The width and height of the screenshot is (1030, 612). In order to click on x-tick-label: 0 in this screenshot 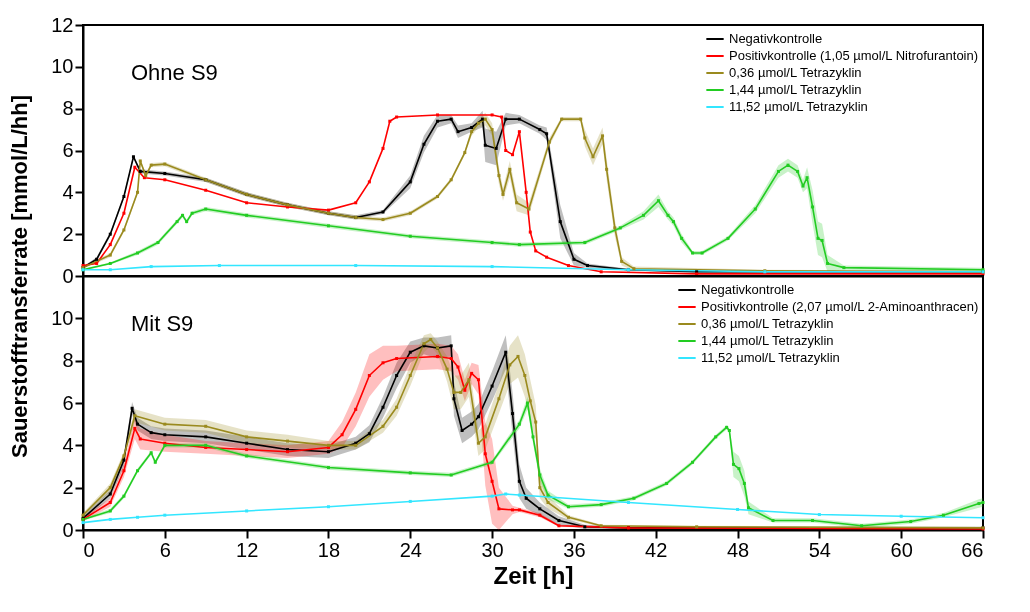, I will do `click(89, 549)`.